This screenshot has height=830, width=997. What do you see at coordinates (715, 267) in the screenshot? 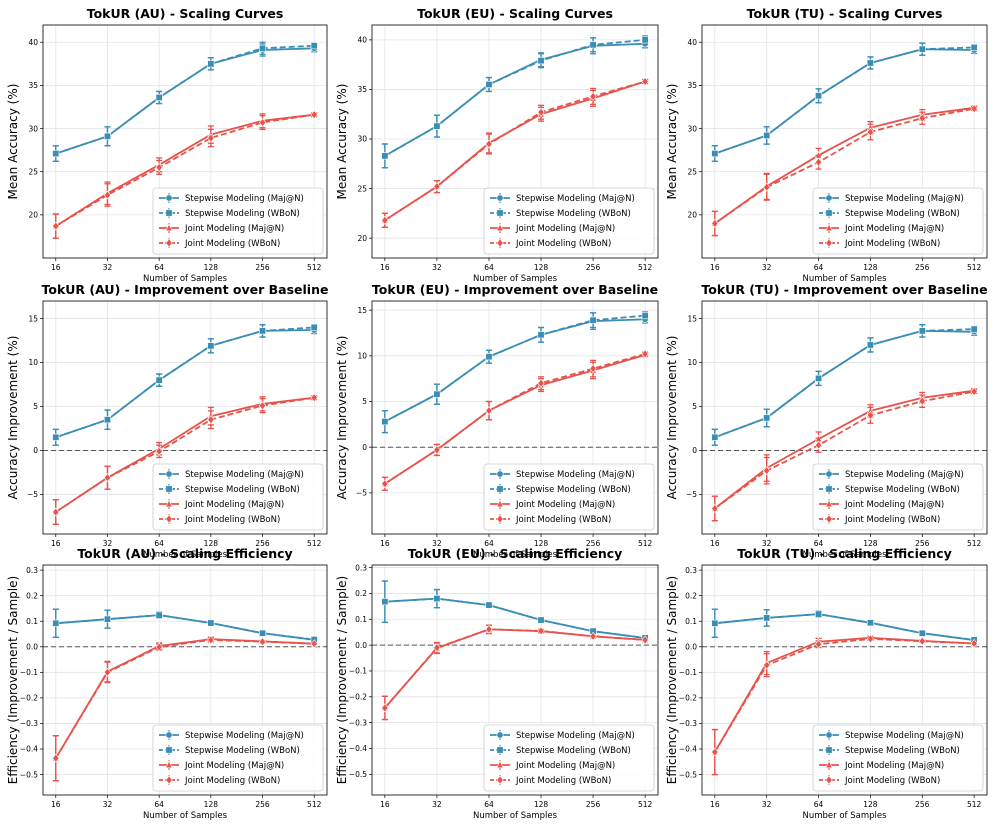
I see `x-tick-label: 16` at bounding box center [715, 267].